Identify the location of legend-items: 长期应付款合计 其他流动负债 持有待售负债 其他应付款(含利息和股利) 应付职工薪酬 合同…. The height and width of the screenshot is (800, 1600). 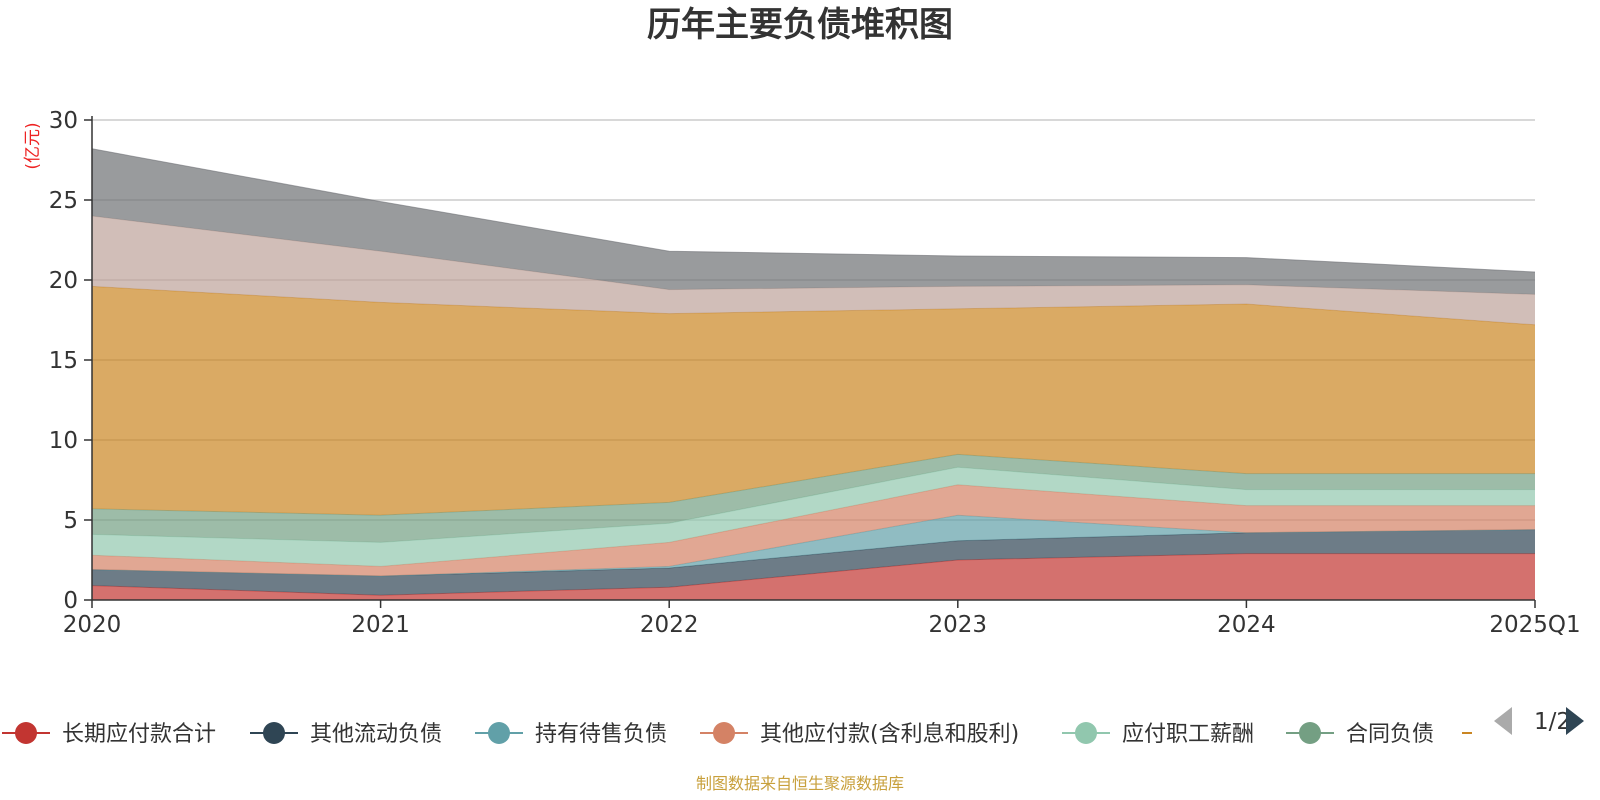
(801, 734).